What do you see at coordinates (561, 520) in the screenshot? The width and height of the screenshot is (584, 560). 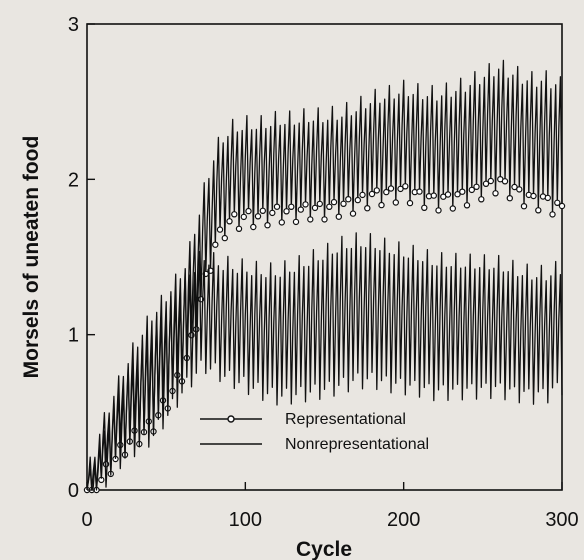 I see `x-tick-label-300: 300` at bounding box center [561, 520].